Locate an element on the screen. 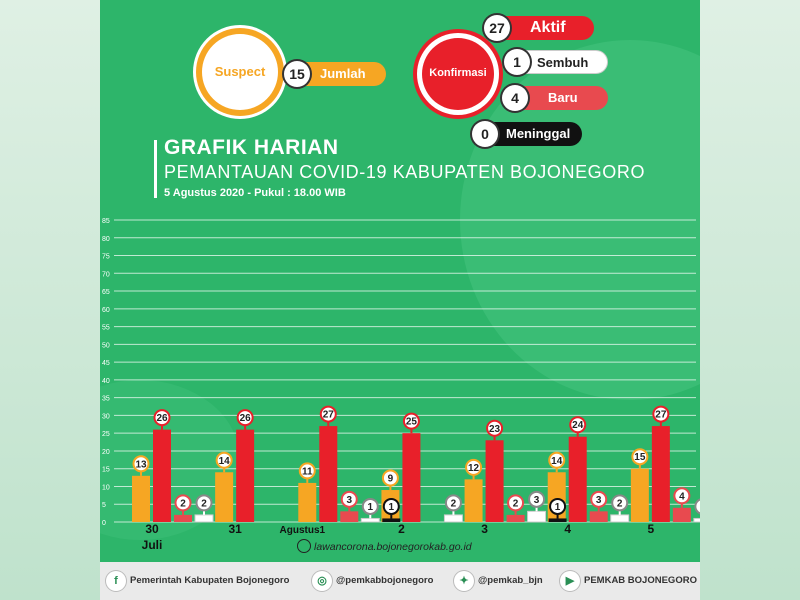 The image size is (800, 600). y-tick-label: 65 is located at coordinates (106, 292).